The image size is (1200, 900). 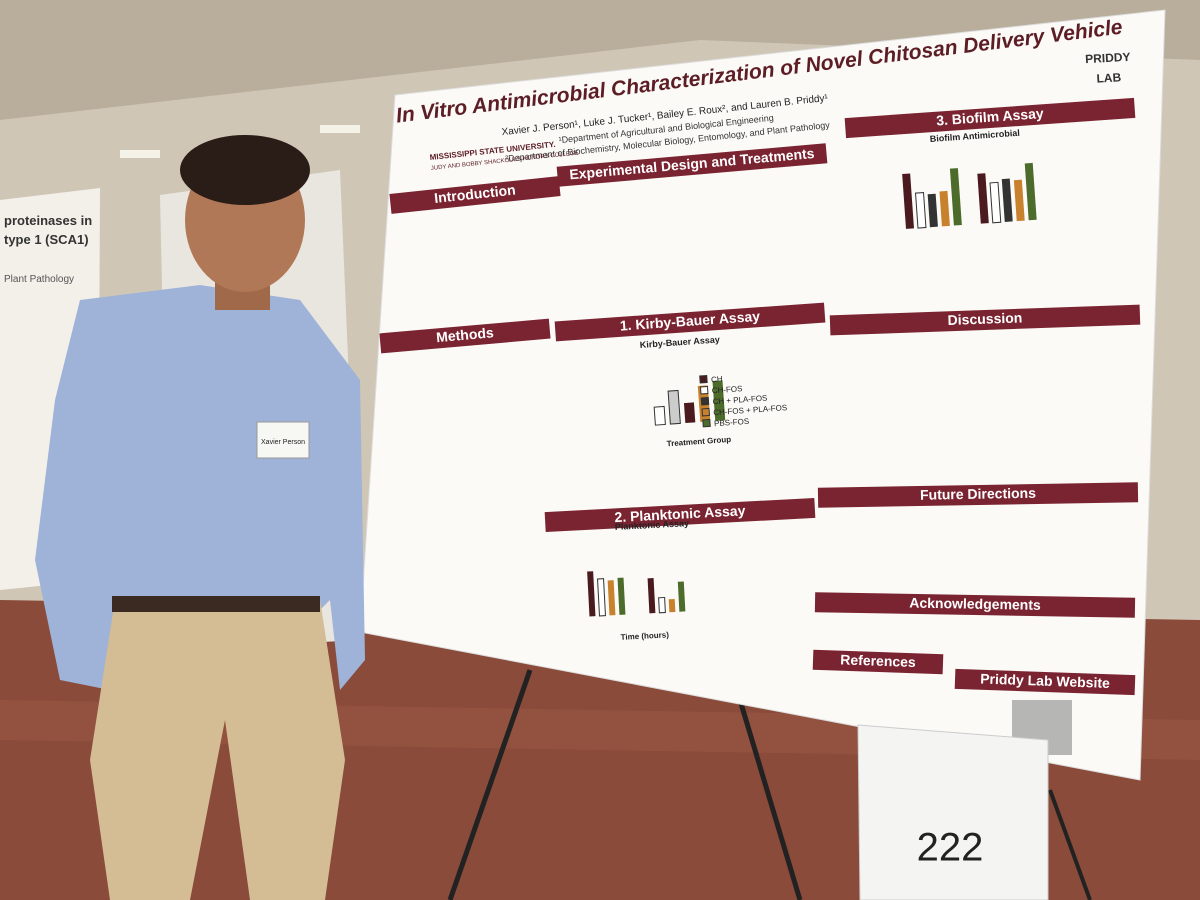 What do you see at coordinates (652, 525) in the screenshot?
I see `chart-title: Planktonic Assay` at bounding box center [652, 525].